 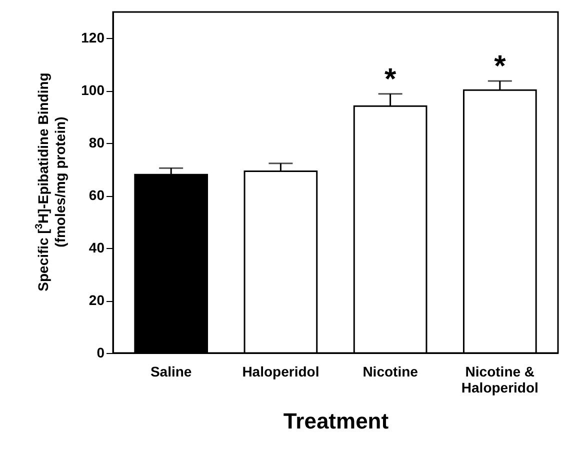 I want to click on x-tick-label: Haloperidol, so click(x=281, y=372).